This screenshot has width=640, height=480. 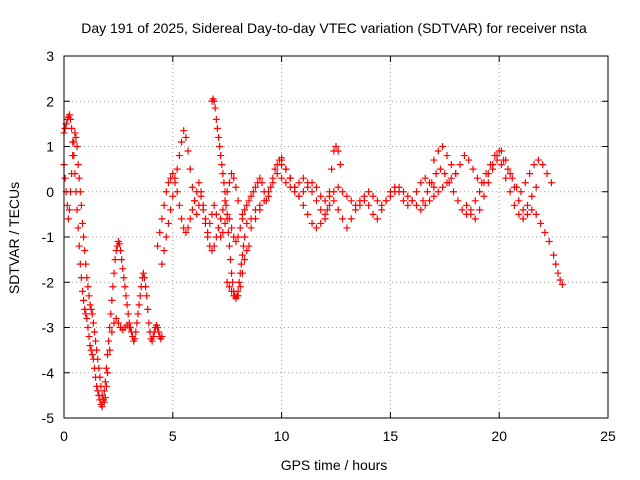 What do you see at coordinates (50, 147) in the screenshot?
I see `y-tick-label: 1` at bounding box center [50, 147].